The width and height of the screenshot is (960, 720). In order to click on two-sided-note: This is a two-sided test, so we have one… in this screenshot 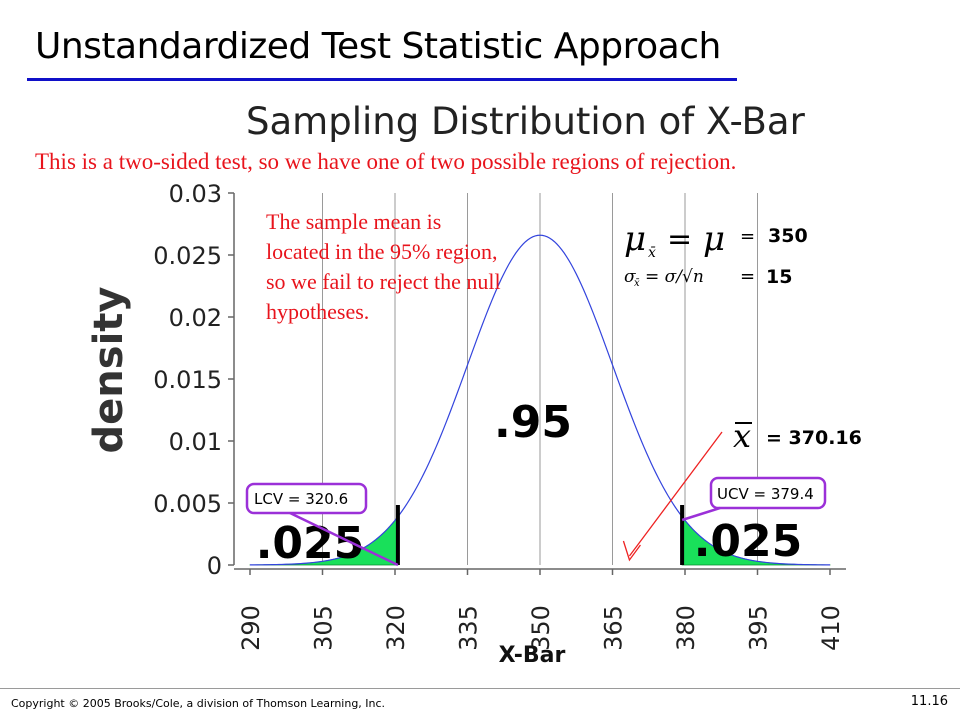, I will do `click(386, 161)`.